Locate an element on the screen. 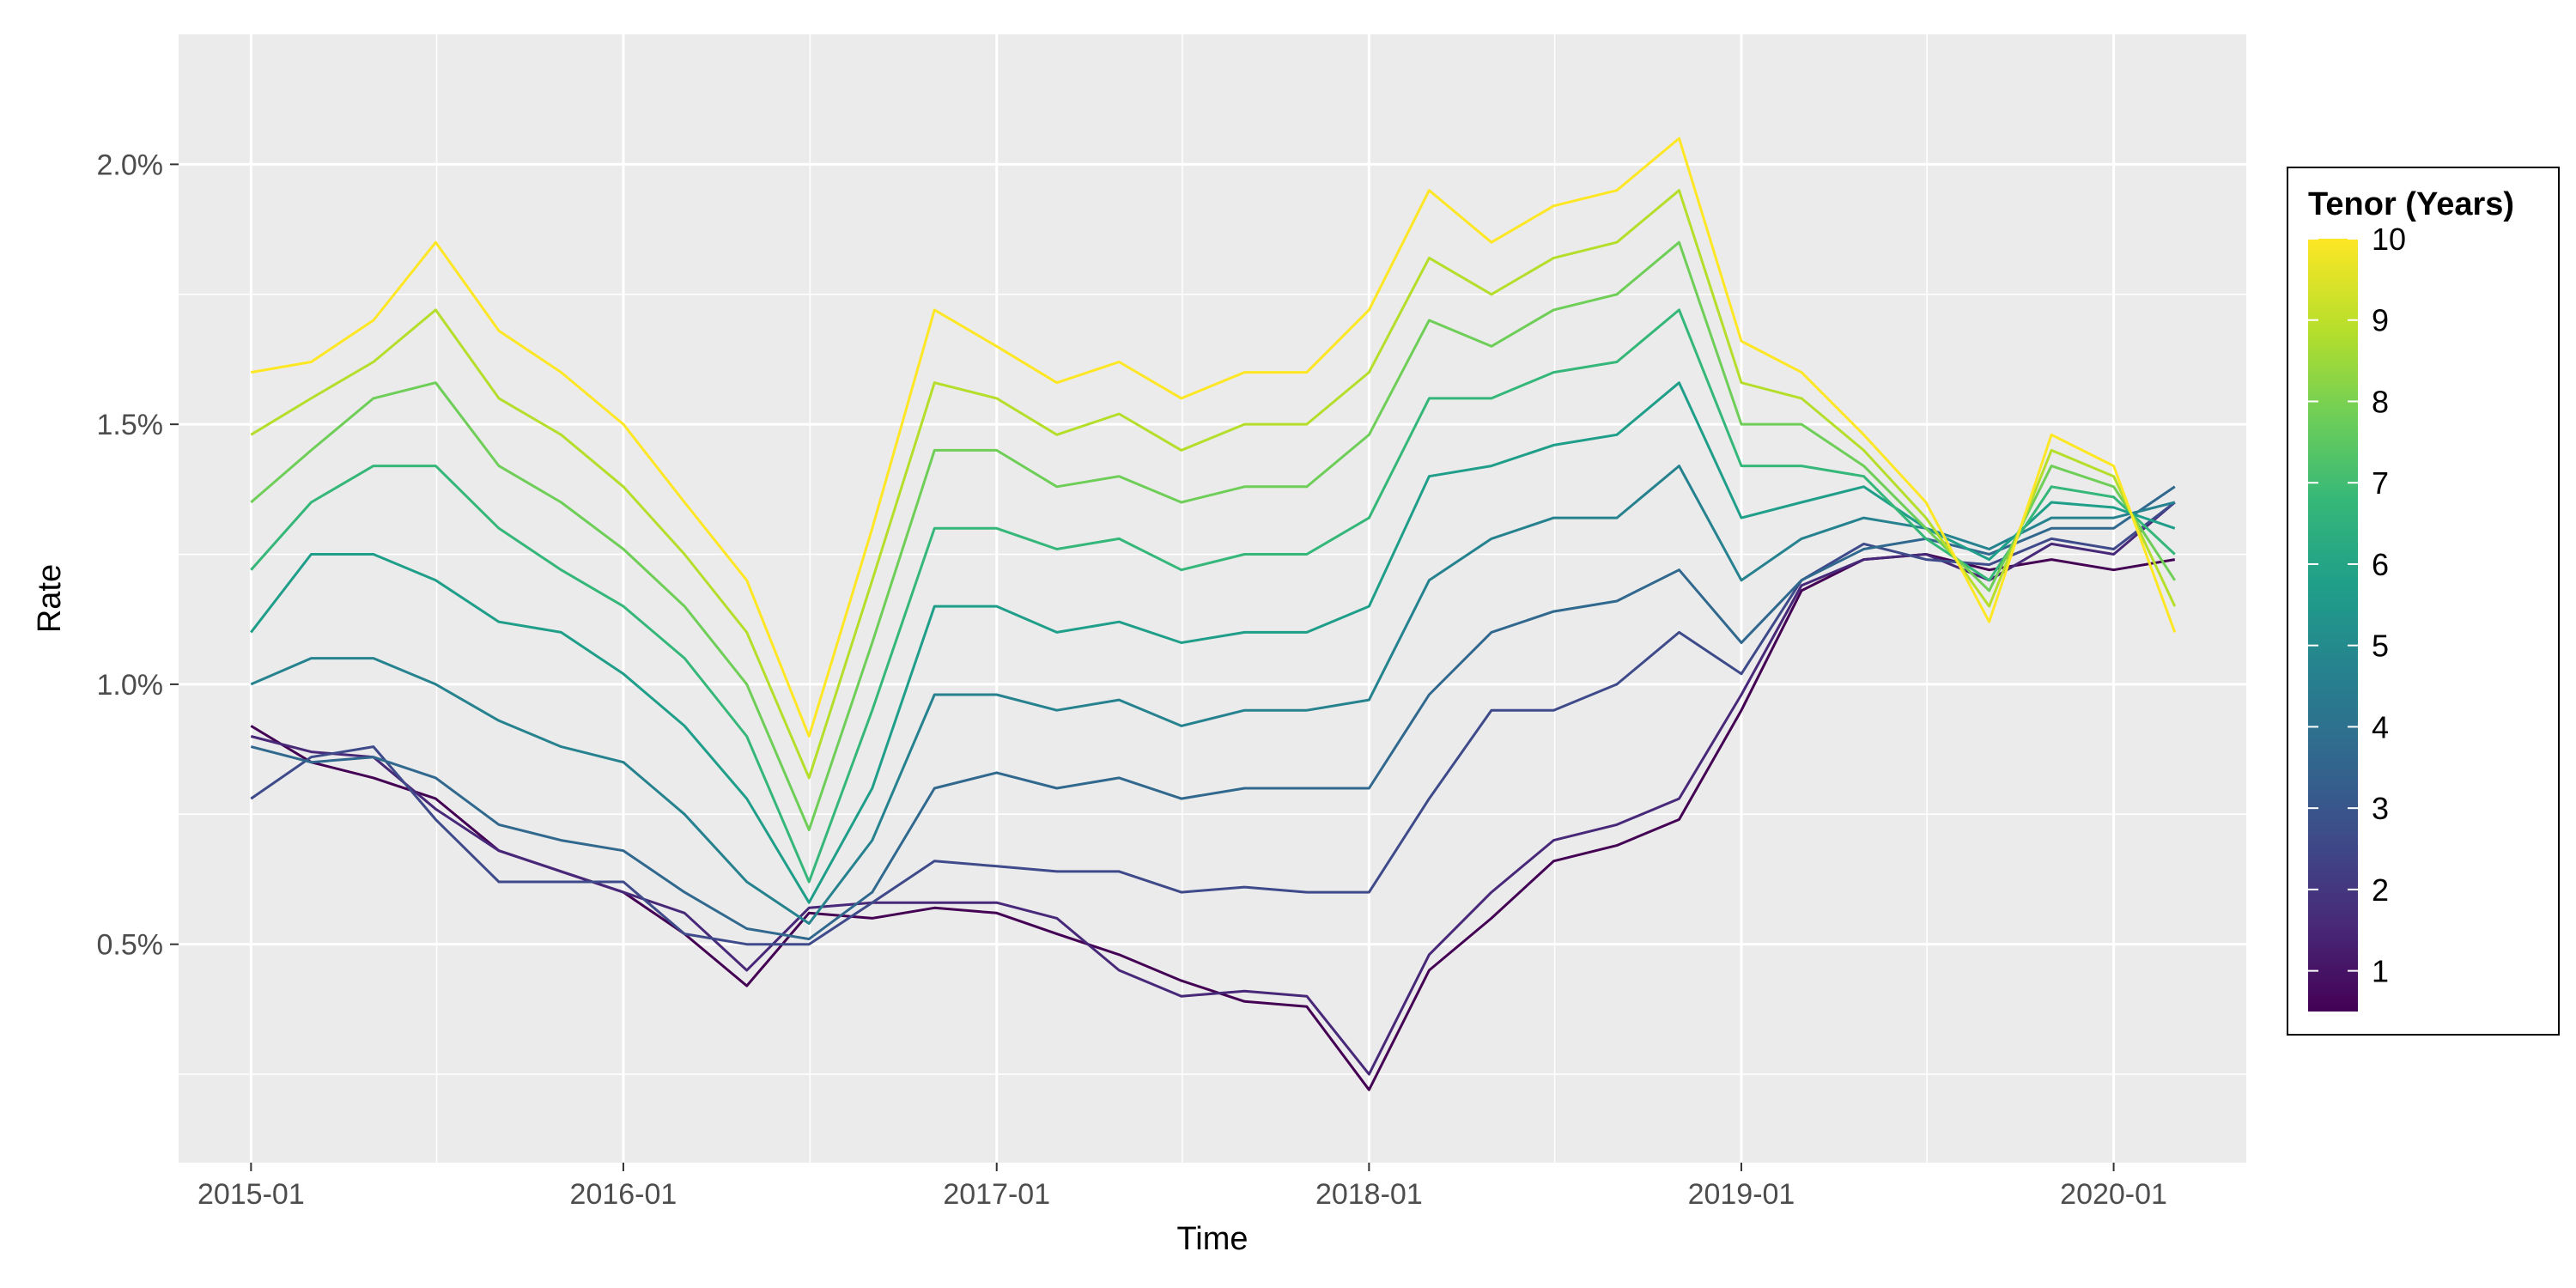 Image resolution: width=2576 pixels, height=1288 pixels. legend-label: 2 is located at coordinates (2380, 890).